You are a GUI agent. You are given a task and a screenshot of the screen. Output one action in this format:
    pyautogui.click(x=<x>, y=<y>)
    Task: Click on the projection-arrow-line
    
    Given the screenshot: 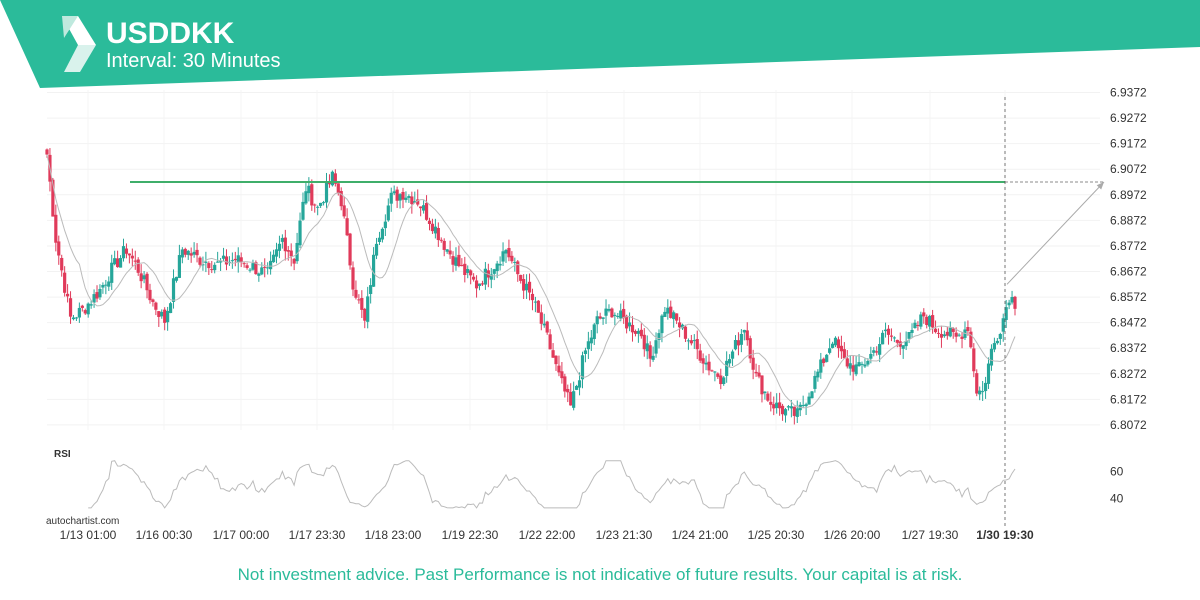 What is the action you would take?
    pyautogui.click(x=1055, y=233)
    